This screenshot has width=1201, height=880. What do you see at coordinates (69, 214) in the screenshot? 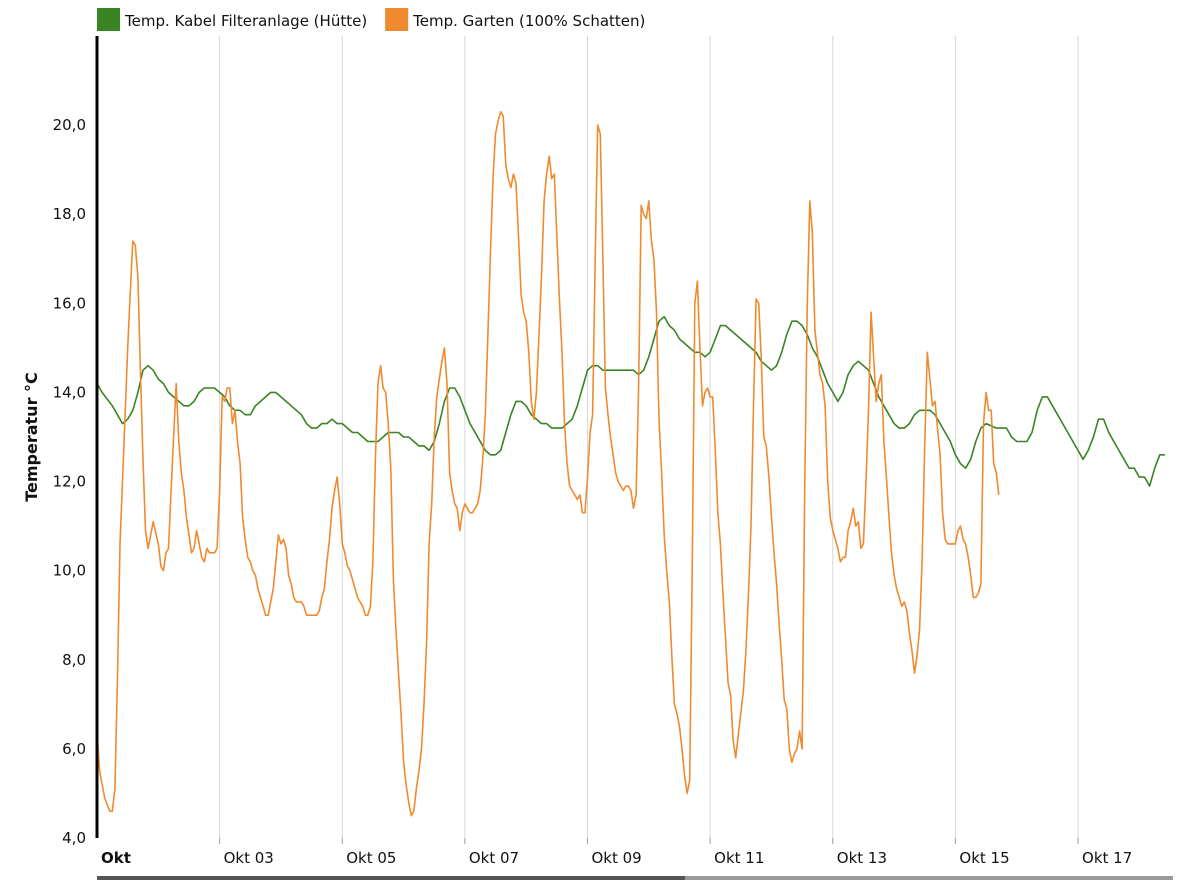
I see `y-tick-label: 18,0` at bounding box center [69, 214].